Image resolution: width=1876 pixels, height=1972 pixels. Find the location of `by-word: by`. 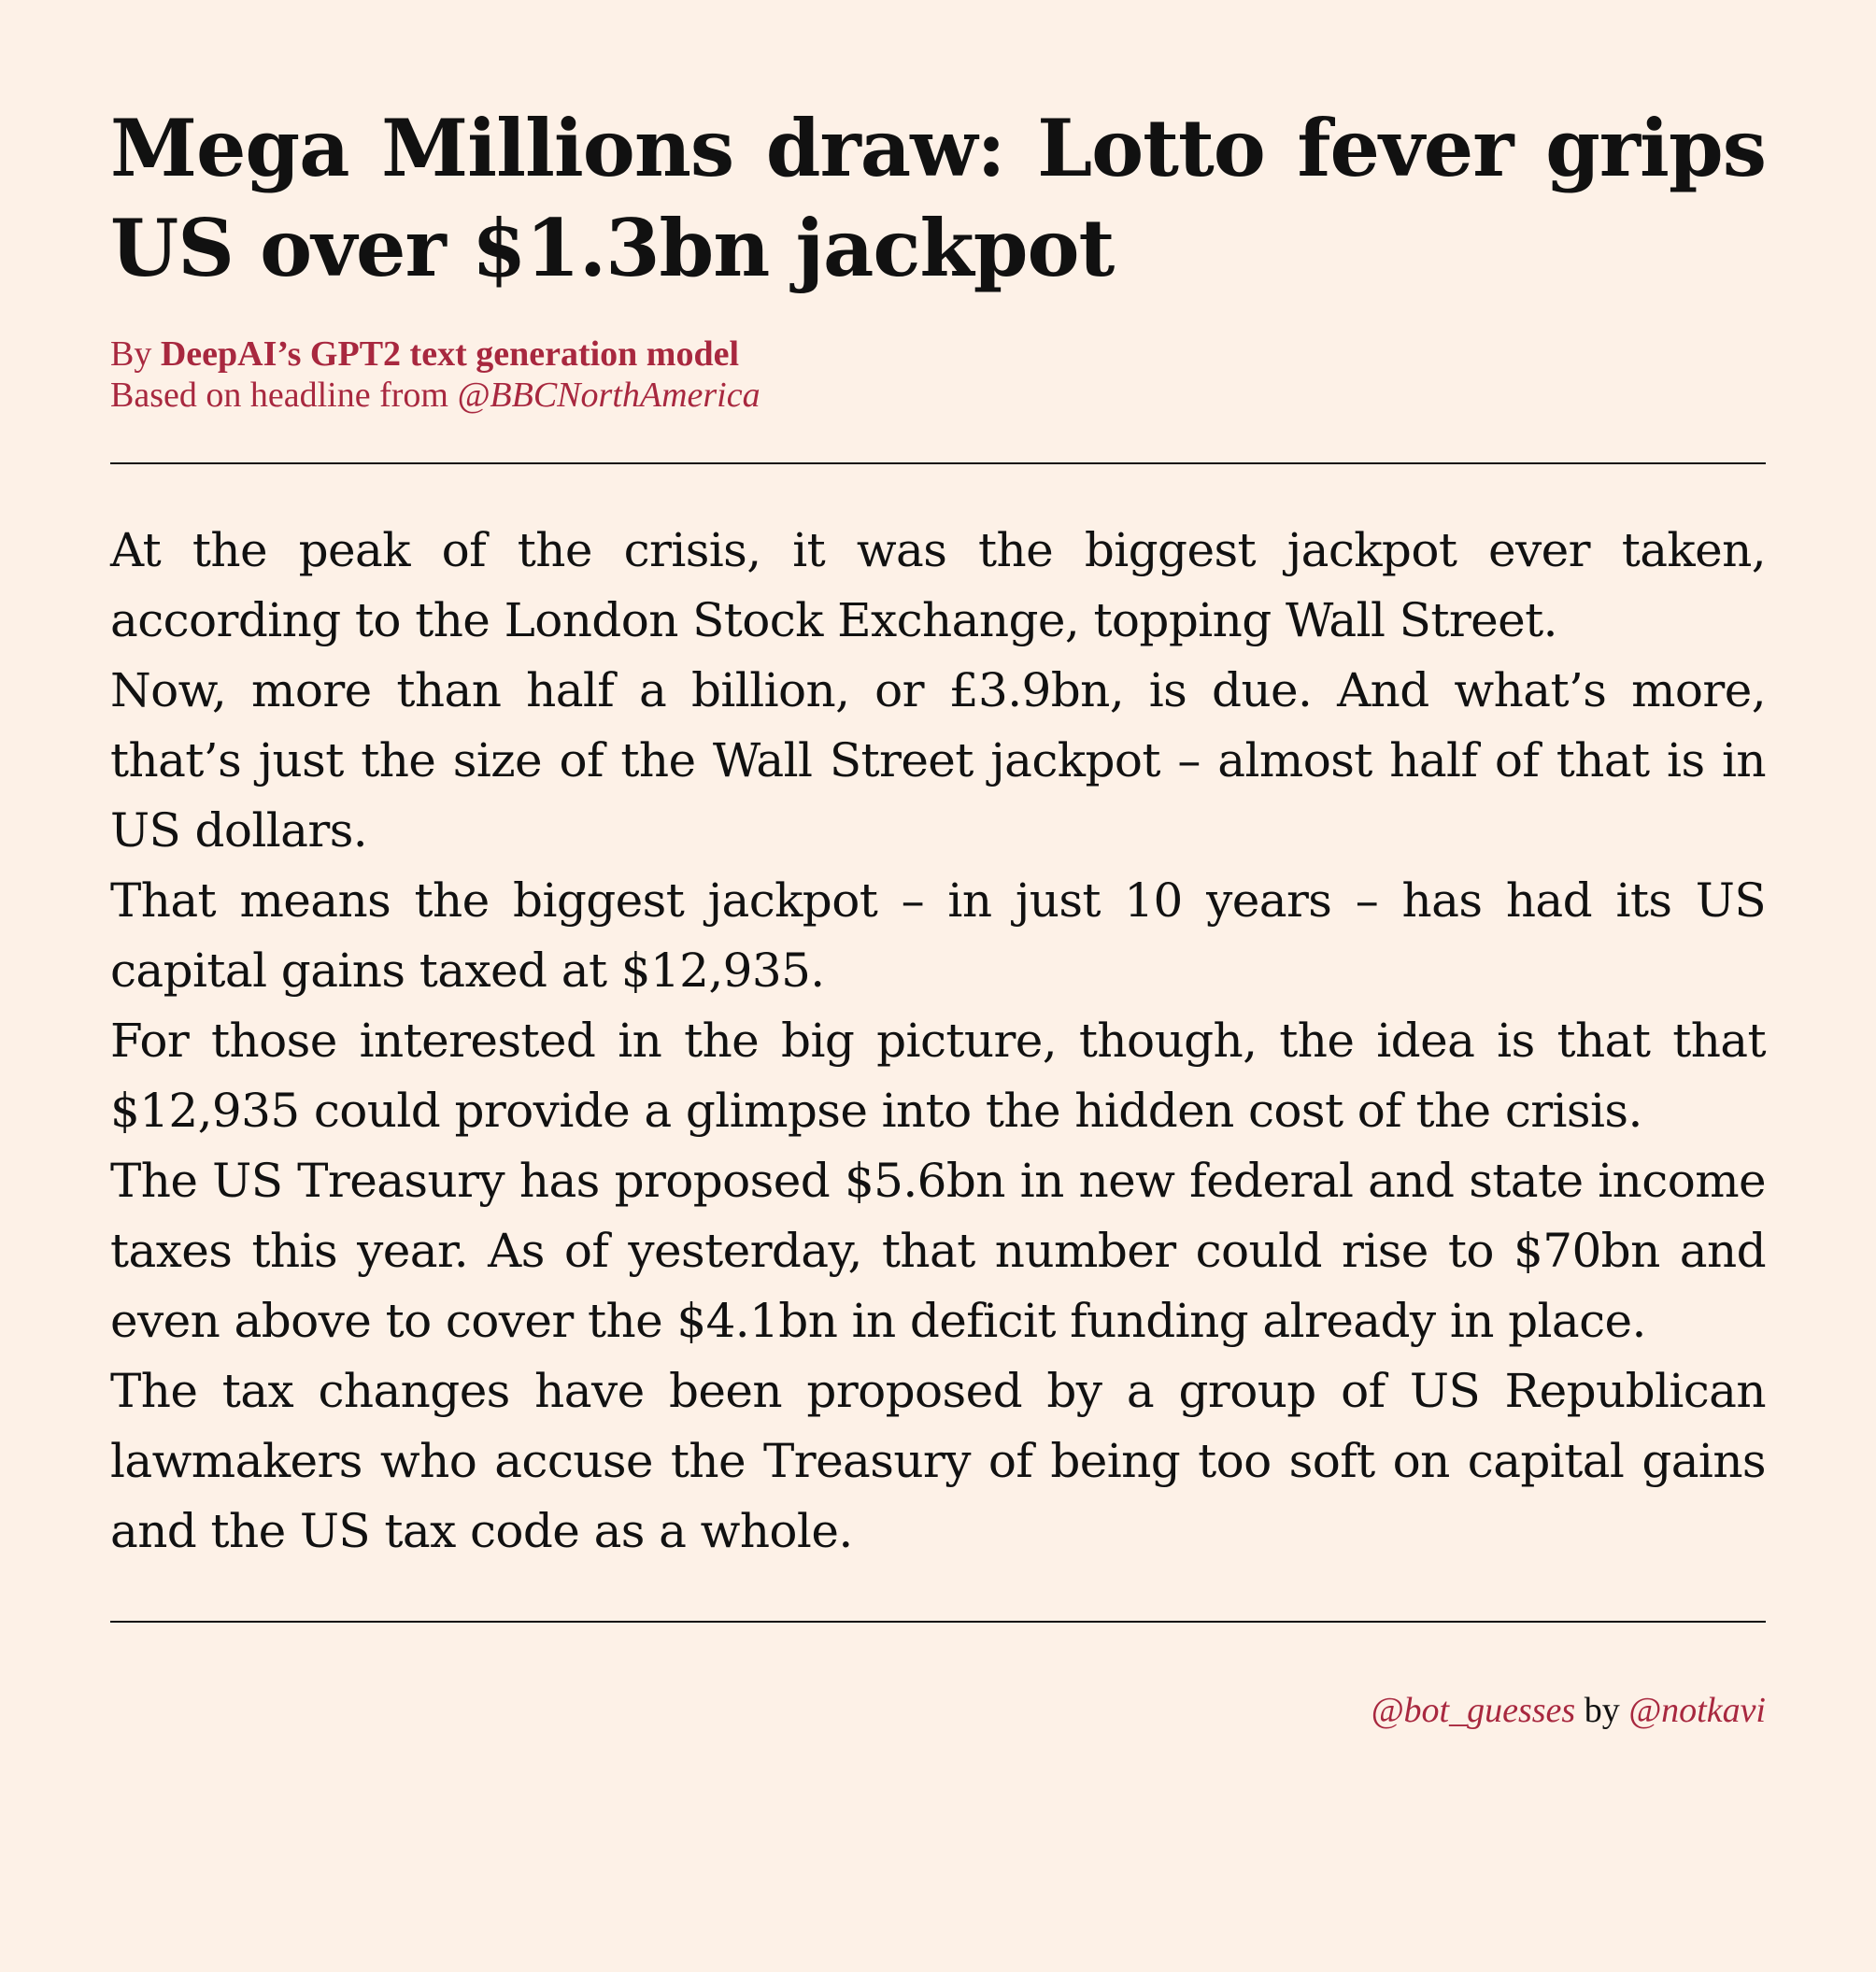

by-word: by is located at coordinates (1602, 1711).